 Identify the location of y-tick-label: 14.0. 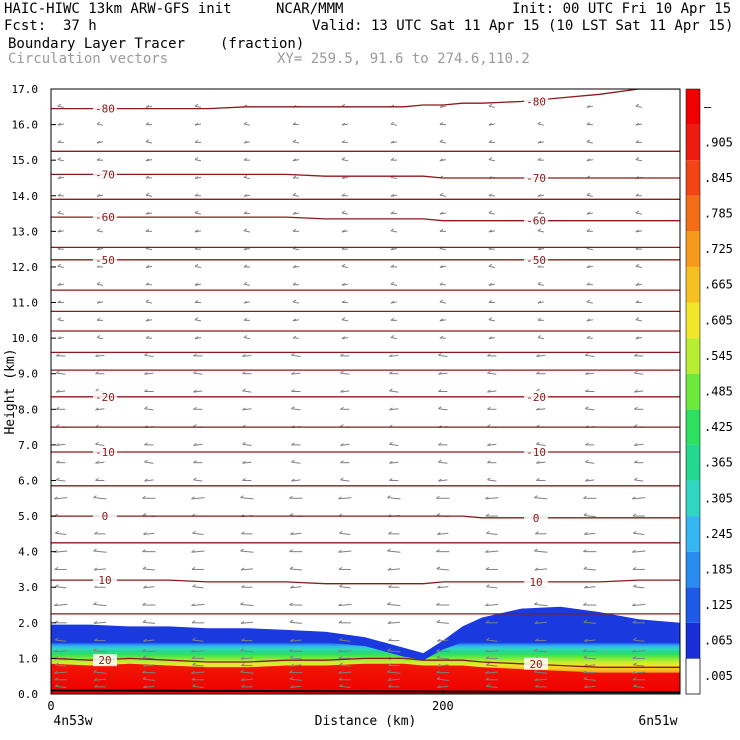
(25, 196).